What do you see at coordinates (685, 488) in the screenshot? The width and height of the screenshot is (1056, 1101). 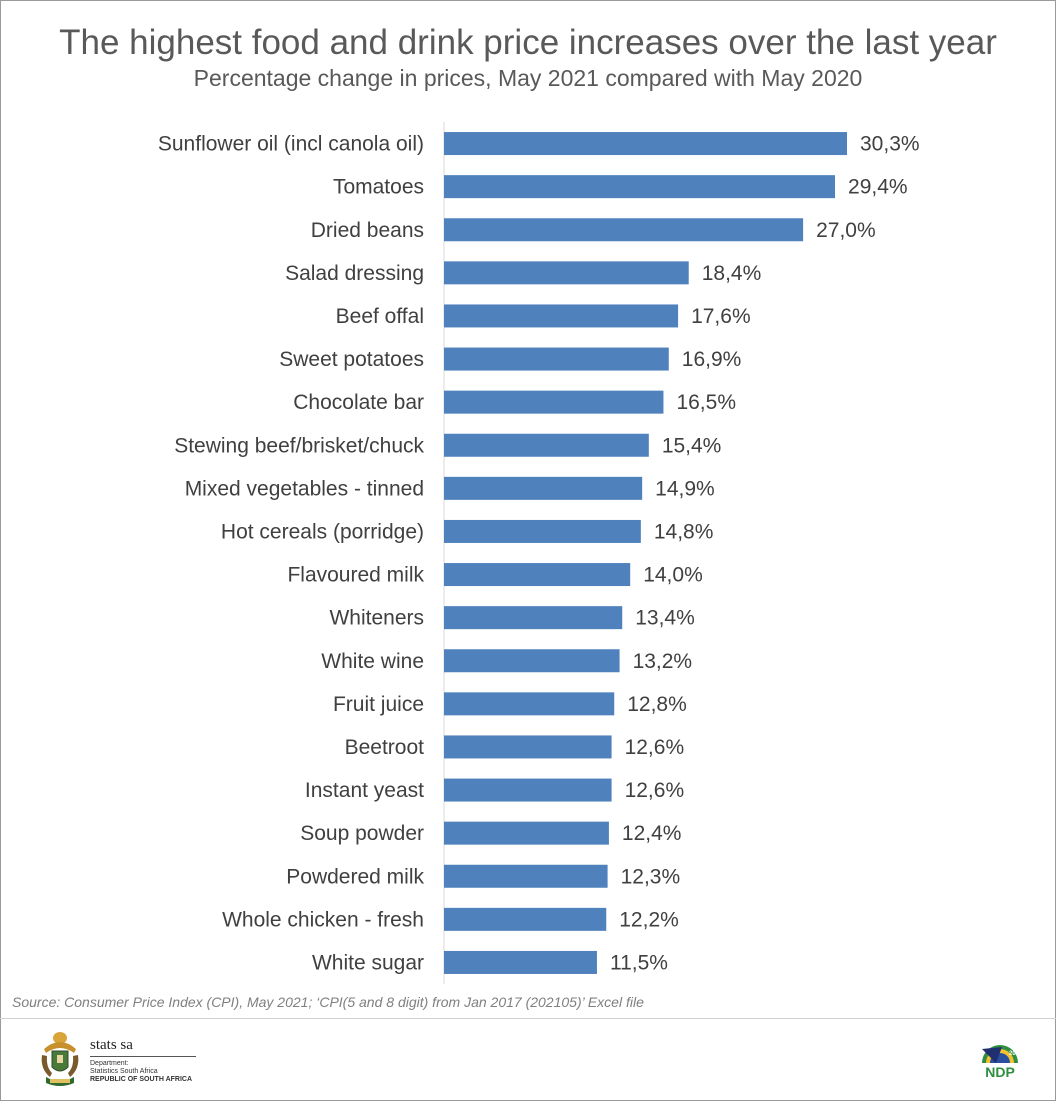 I see `value-label: 14,9%` at bounding box center [685, 488].